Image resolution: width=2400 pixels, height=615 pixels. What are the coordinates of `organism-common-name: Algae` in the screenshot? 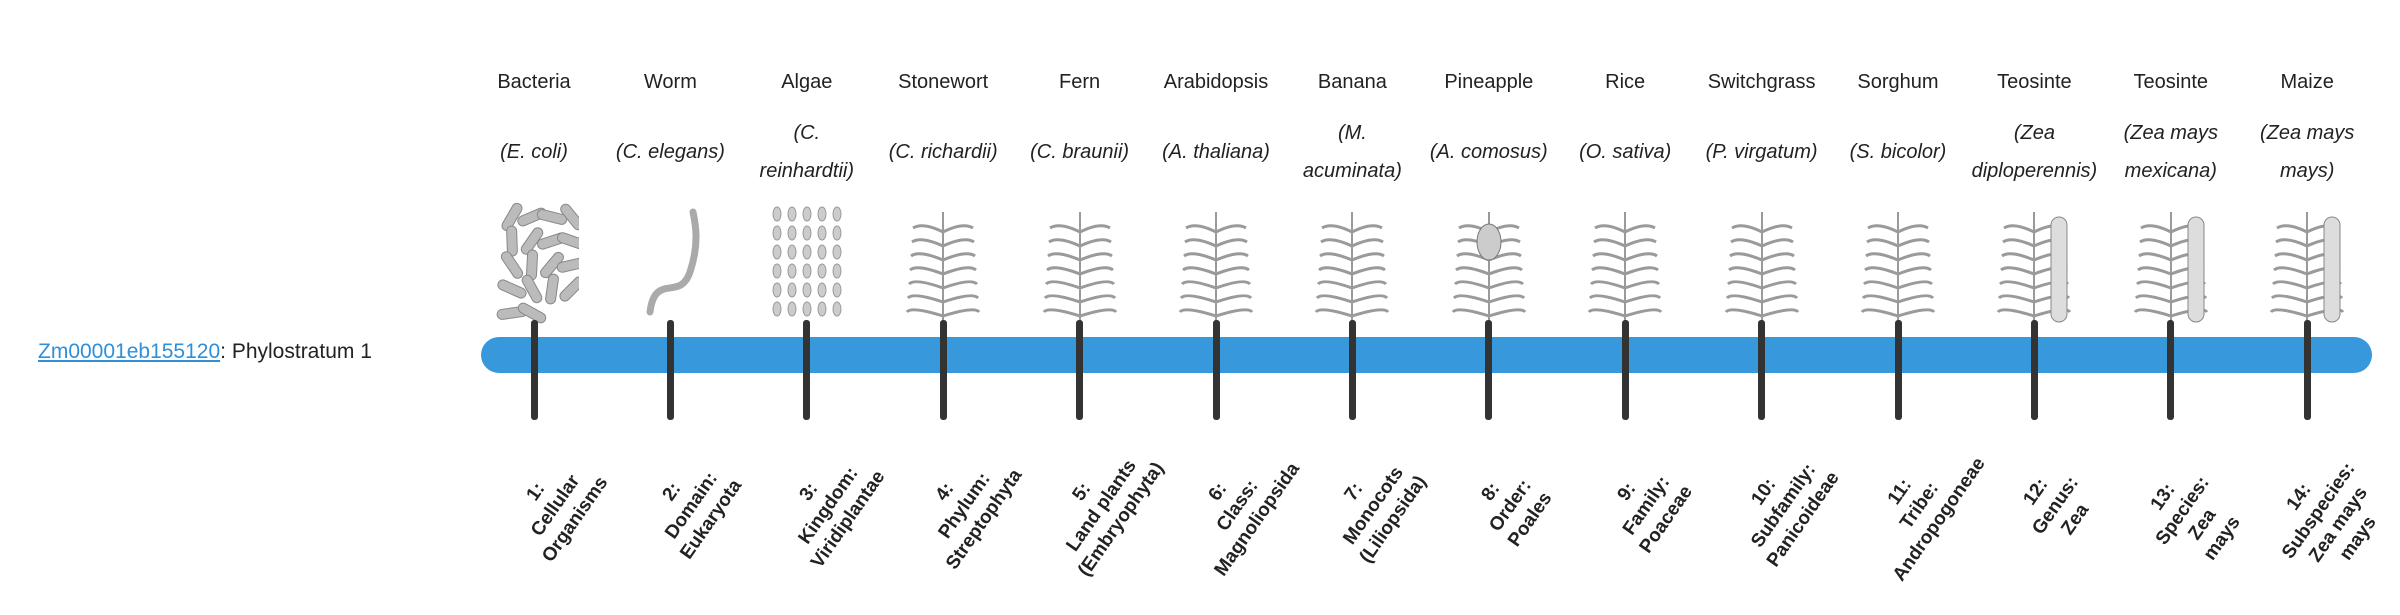 It's located at (807, 82).